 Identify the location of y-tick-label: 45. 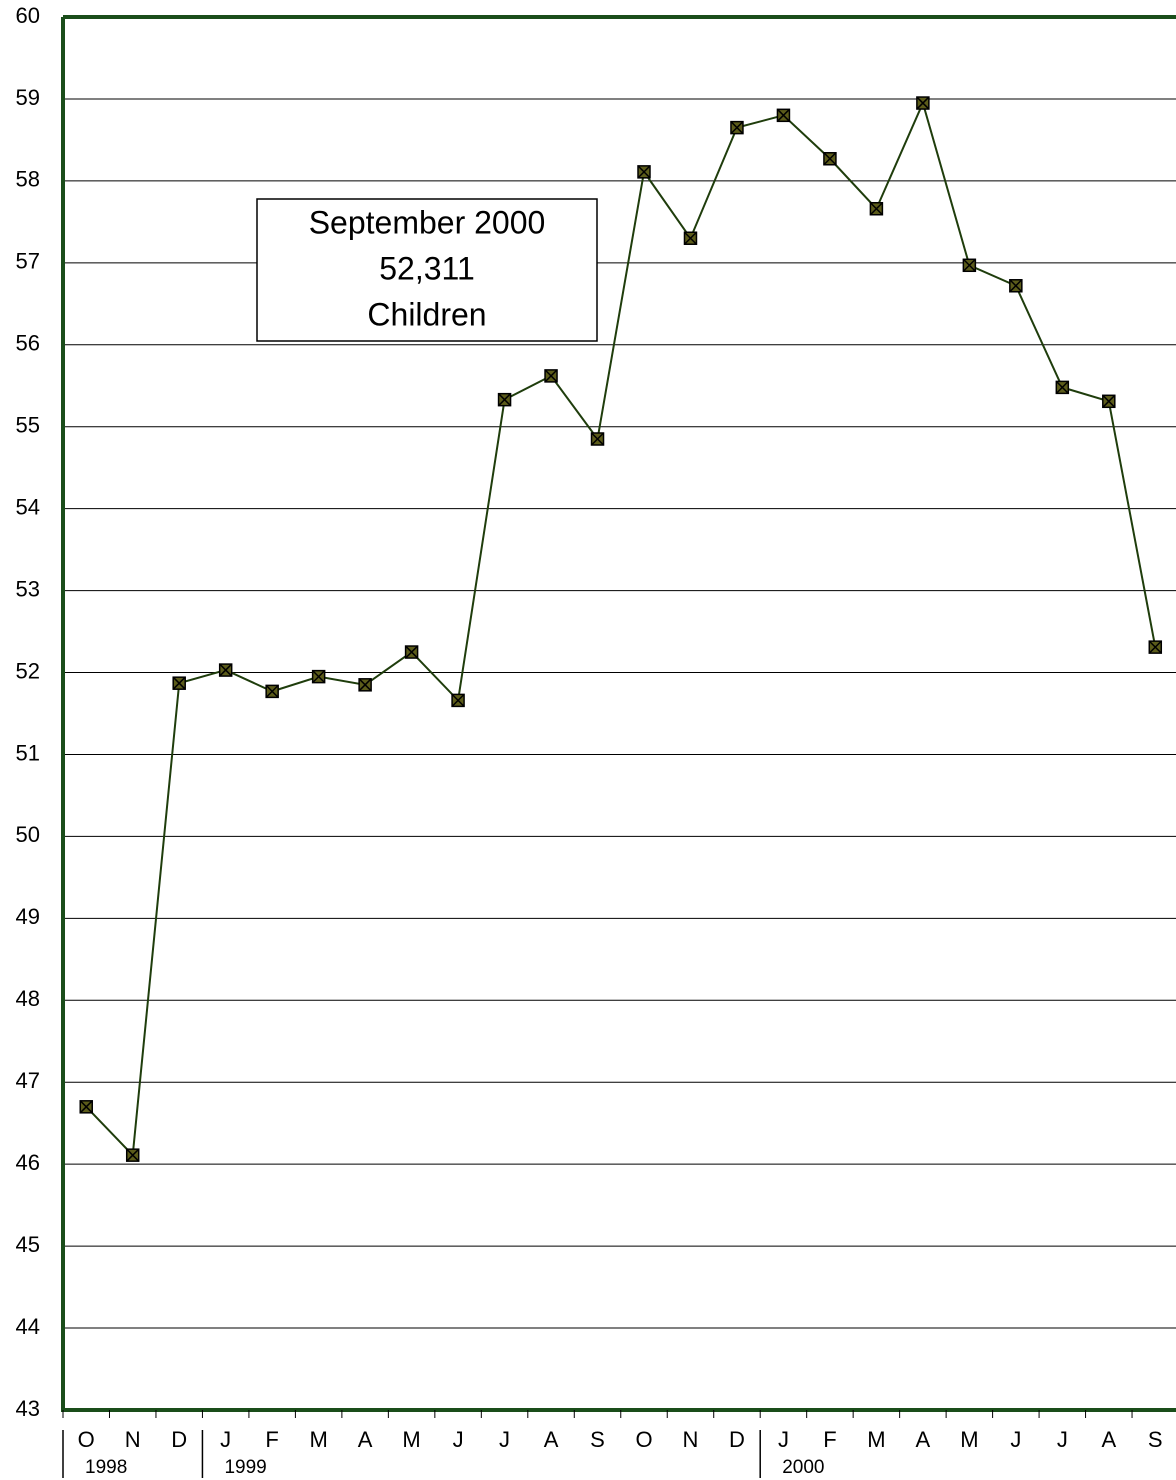
(28, 1244).